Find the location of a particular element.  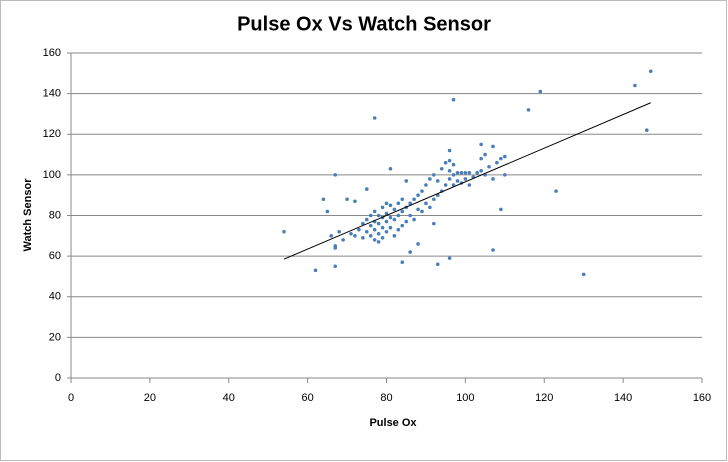

y-tick-label: 60 is located at coordinates (55, 256).